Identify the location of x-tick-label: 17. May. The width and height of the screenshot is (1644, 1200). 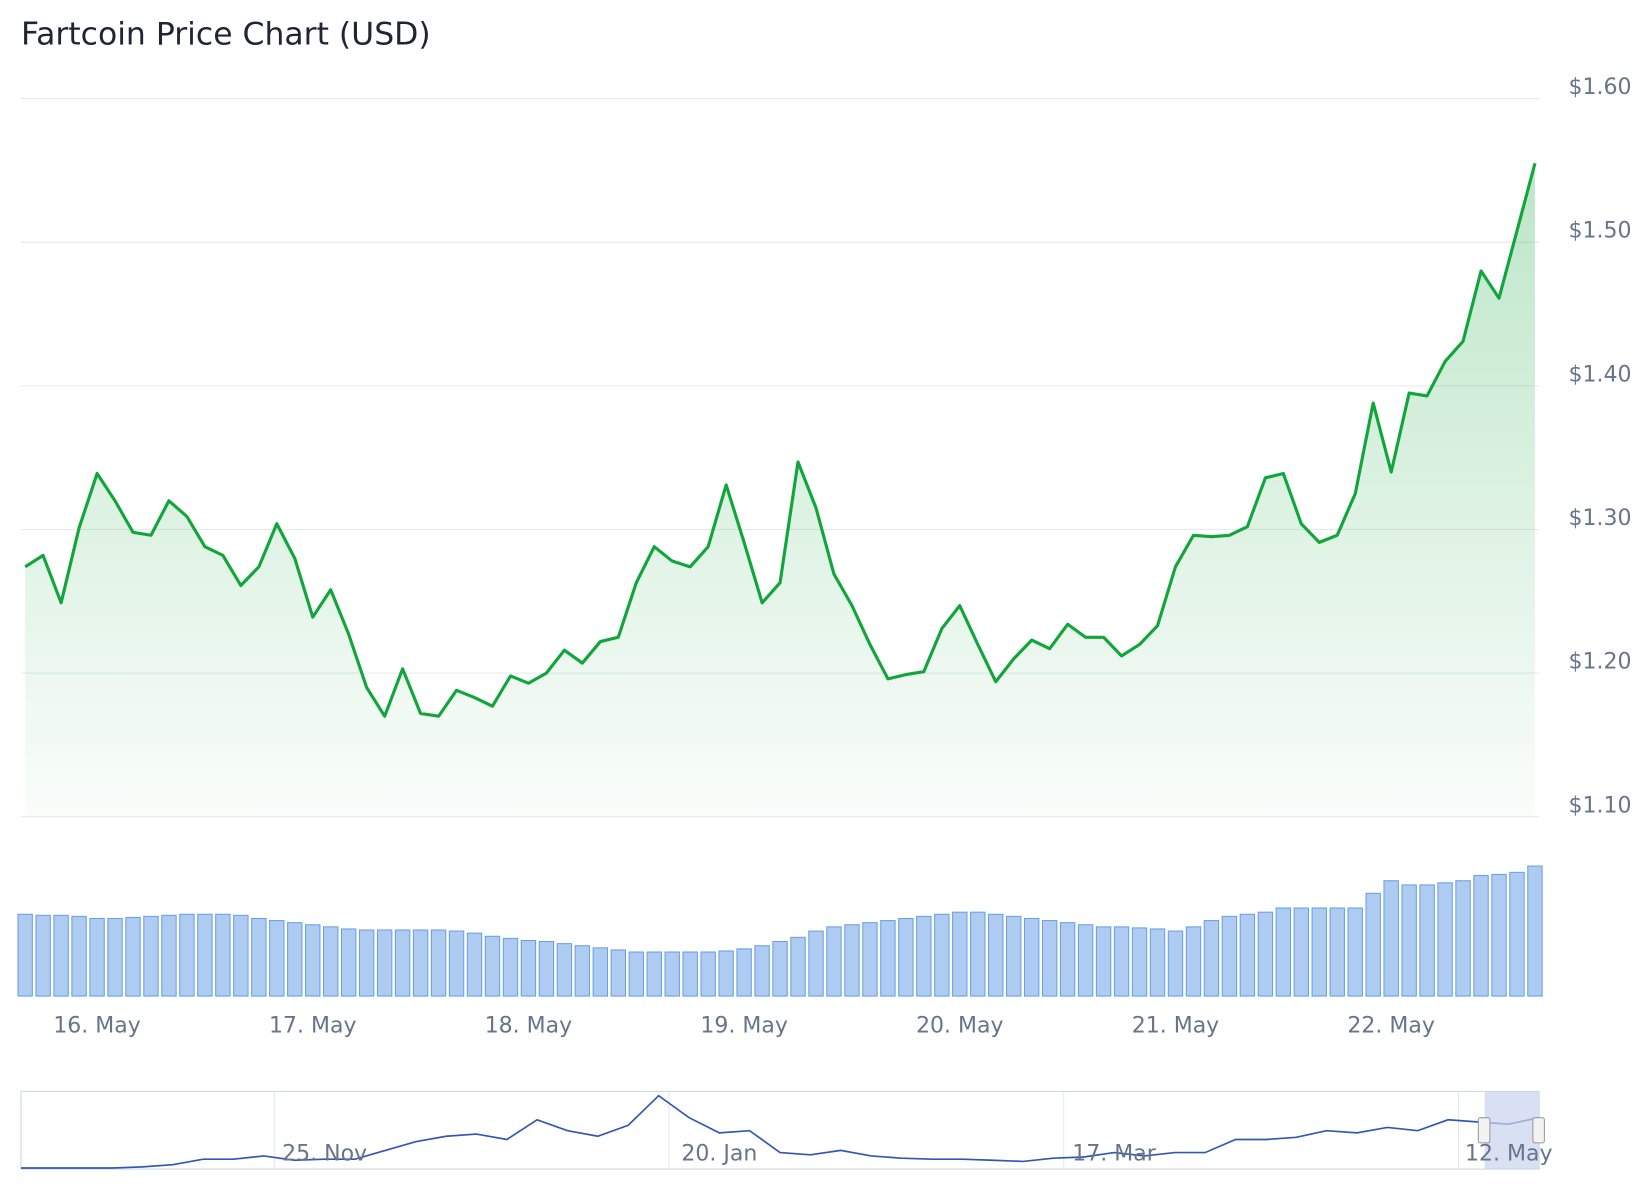
(312, 1025).